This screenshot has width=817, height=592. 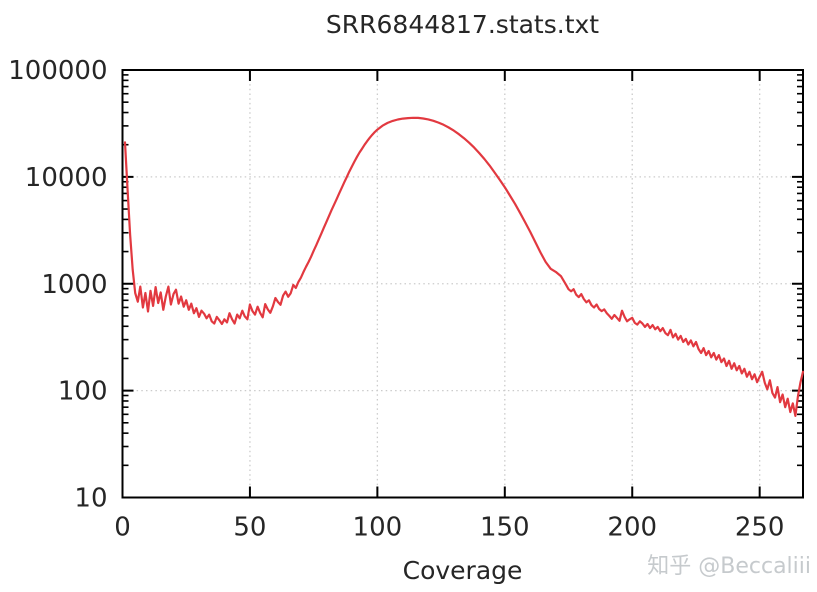 I want to click on y-tick-label: 10, so click(x=90, y=499).